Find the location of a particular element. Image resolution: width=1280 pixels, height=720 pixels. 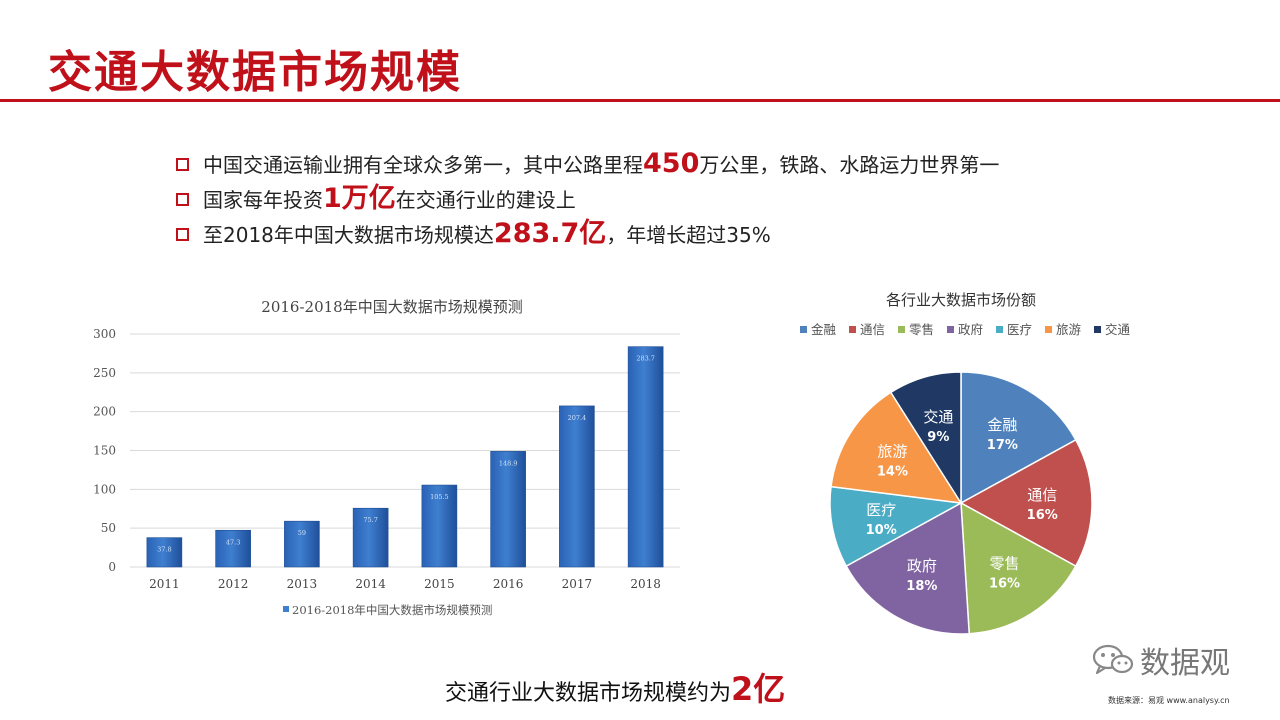

slice-label: 金融 is located at coordinates (1002, 425).